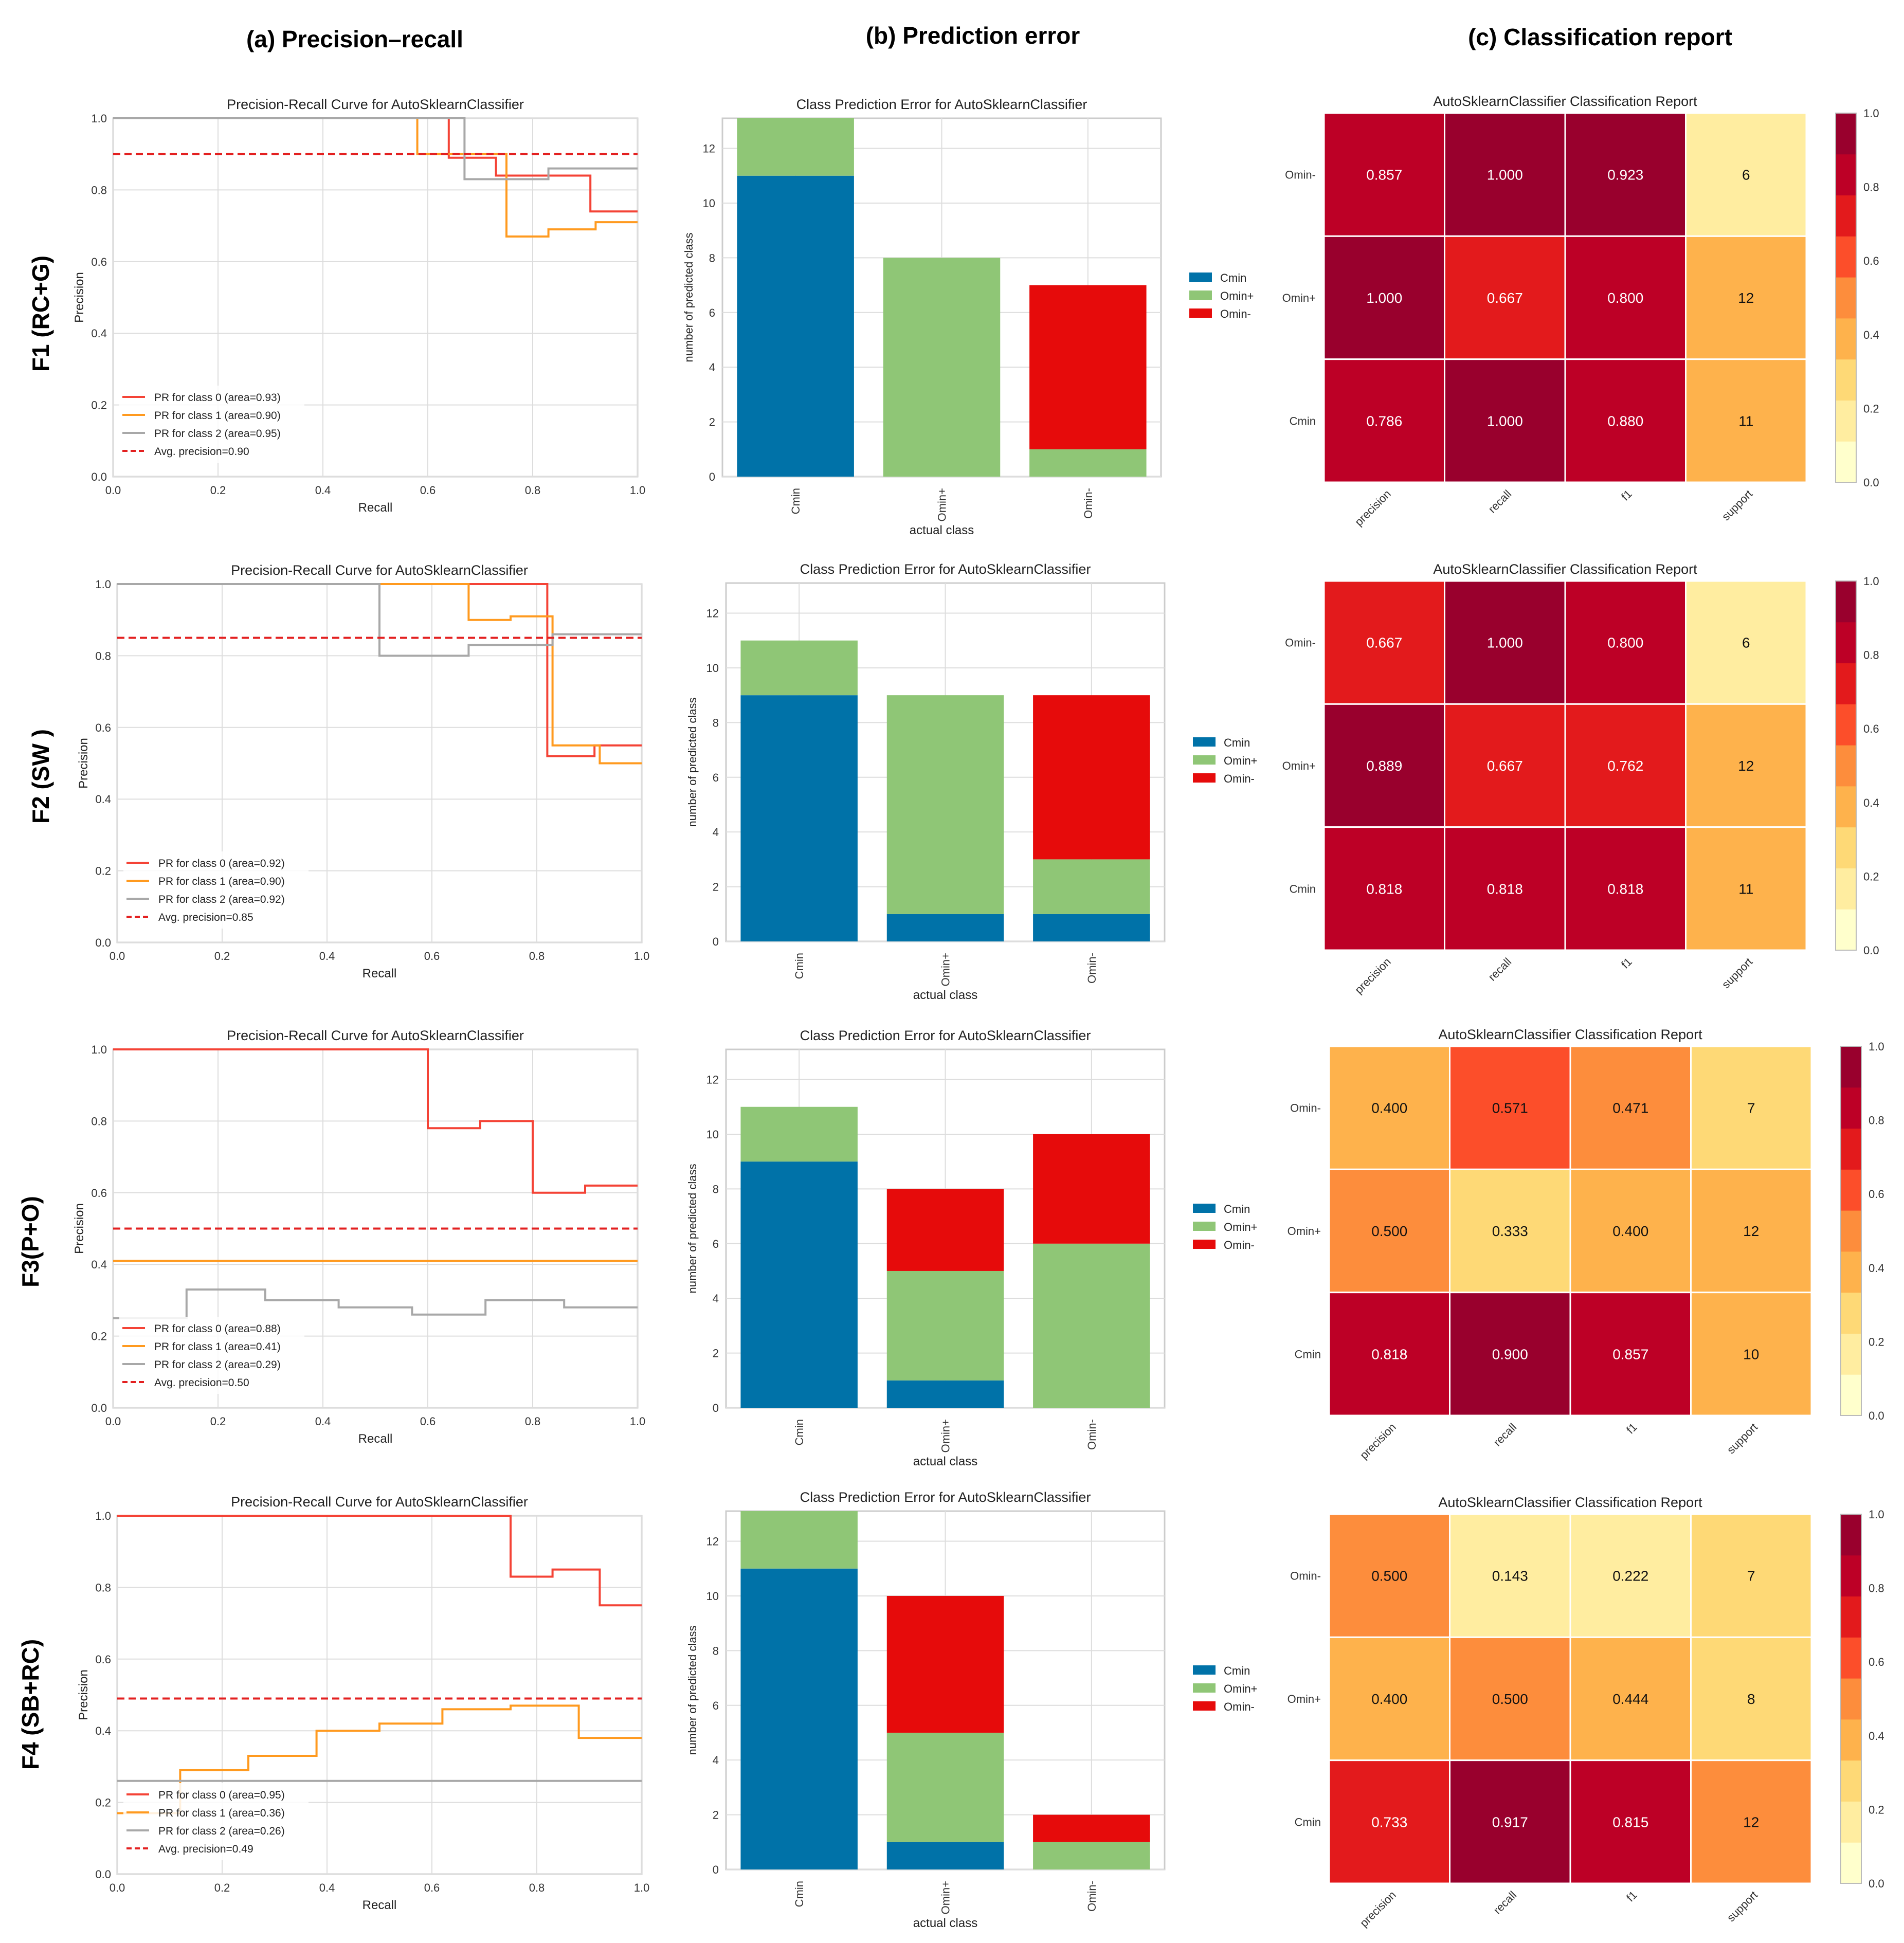  Describe the element at coordinates (1871, 187) in the screenshot. I see `colorbar-tick-label: 0.8` at that location.